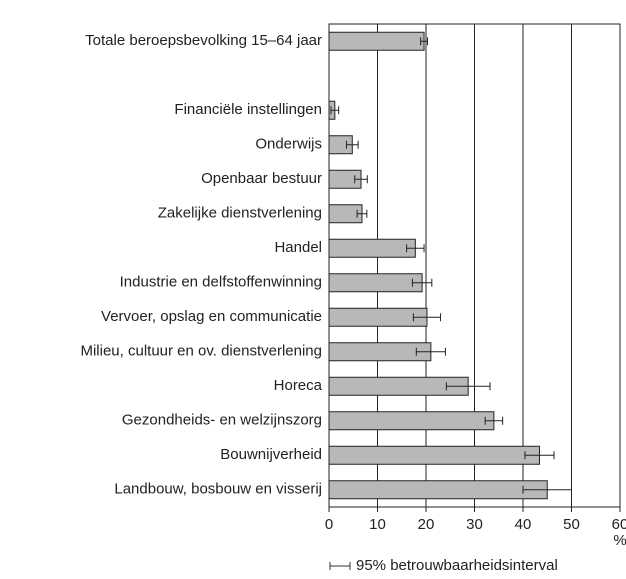 This screenshot has width=626, height=579. Describe the element at coordinates (298, 385) in the screenshot. I see `y-tick-label: Horeca` at that location.